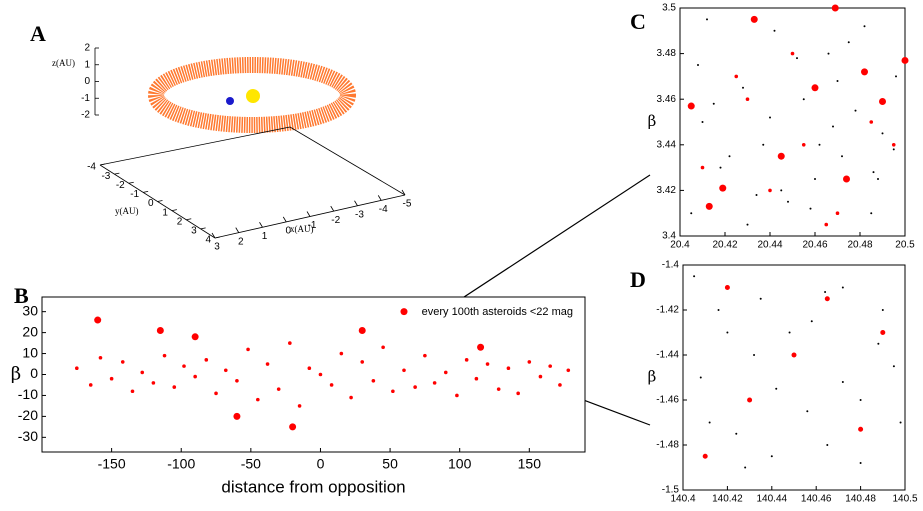 This screenshot has height=511, width=923. I want to click on panel-label: B, so click(21, 295).